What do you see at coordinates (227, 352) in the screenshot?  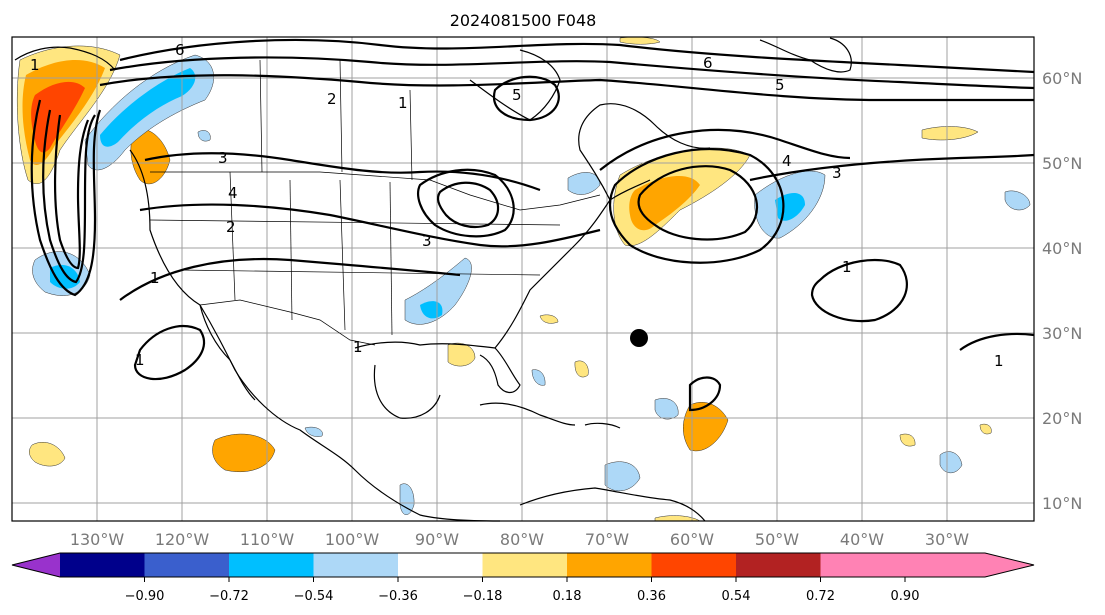 I see `coastline-baja` at bounding box center [227, 352].